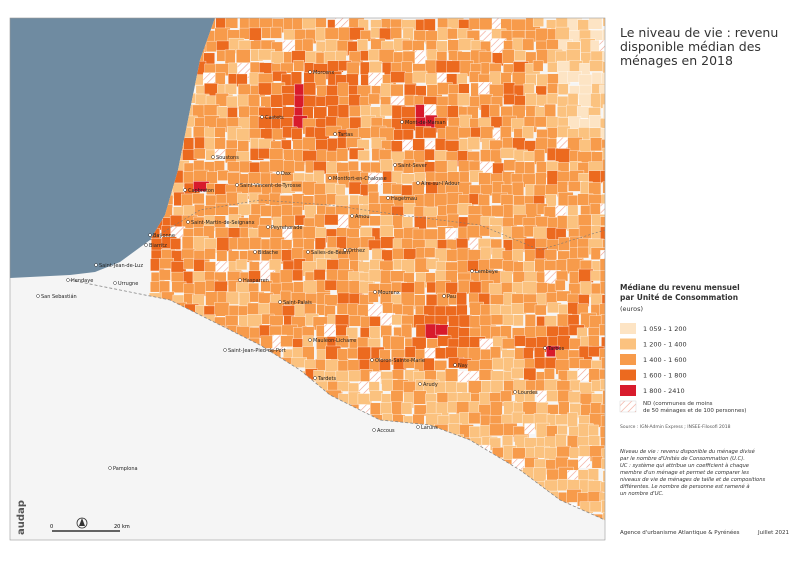 This screenshot has height=570, width=800. What do you see at coordinates (257, 351) in the screenshot?
I see `place-label: Saint-Jean-Pied-de-Port` at bounding box center [257, 351].